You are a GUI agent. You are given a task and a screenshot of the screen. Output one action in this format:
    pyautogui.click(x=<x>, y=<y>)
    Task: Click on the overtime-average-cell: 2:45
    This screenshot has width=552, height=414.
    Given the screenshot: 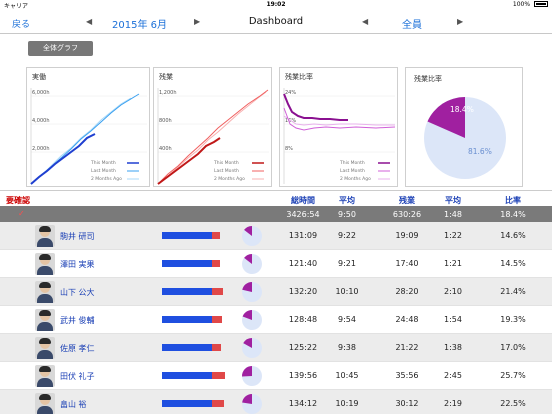 What is the action you would take?
    pyautogui.click(x=453, y=375)
    